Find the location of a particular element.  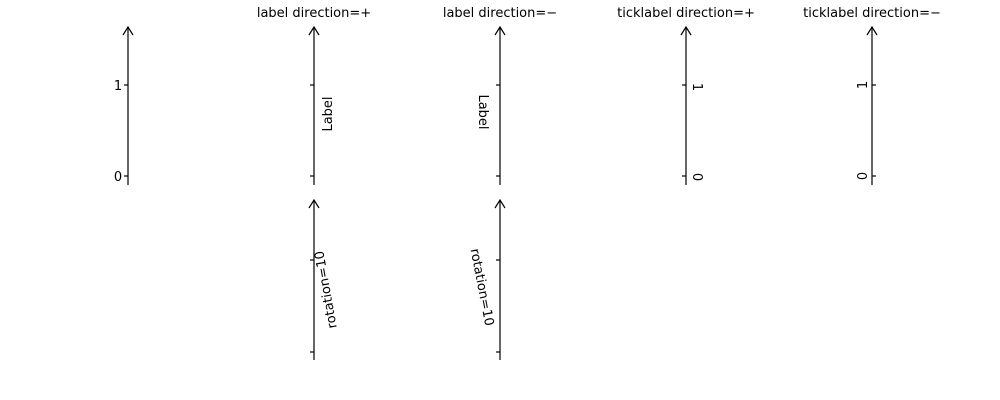

panel-title: ticklabel direction=− is located at coordinates (872, 13).